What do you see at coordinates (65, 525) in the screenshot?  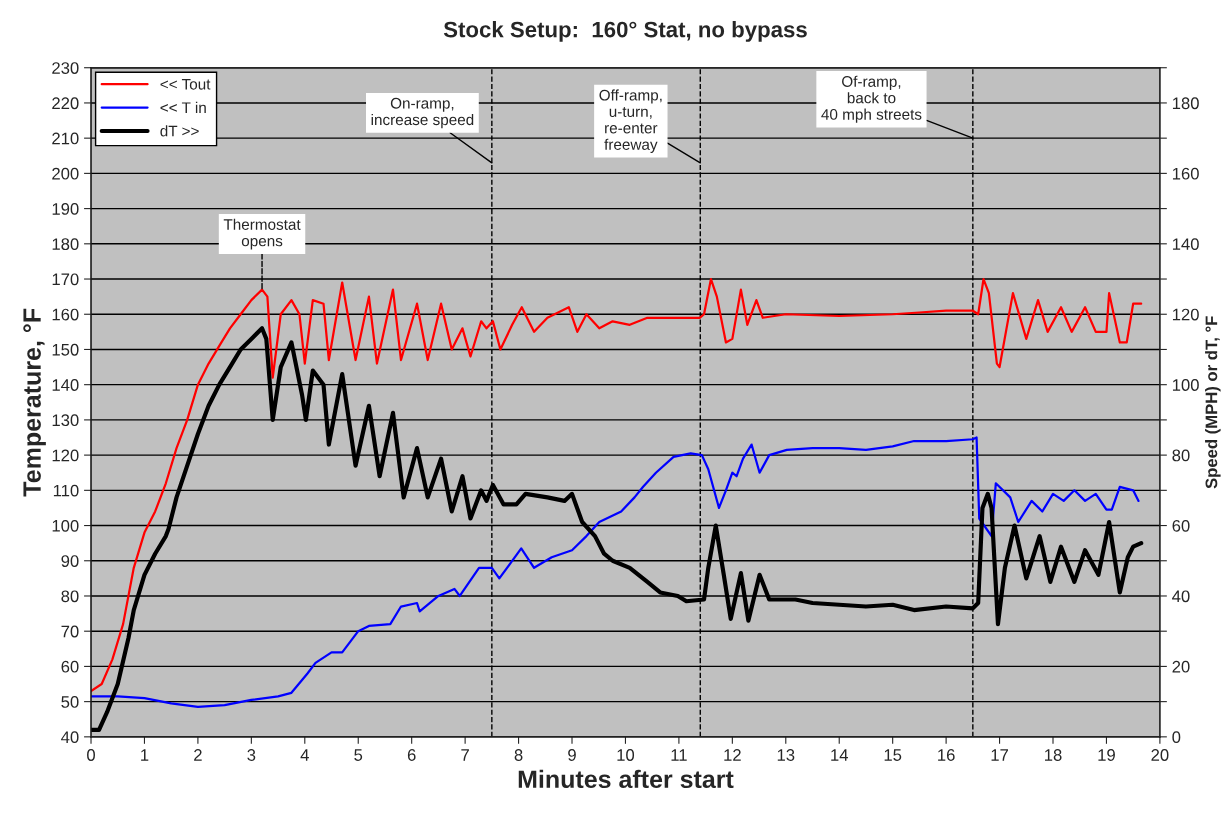 I see `y-tick-label: 100` at bounding box center [65, 525].